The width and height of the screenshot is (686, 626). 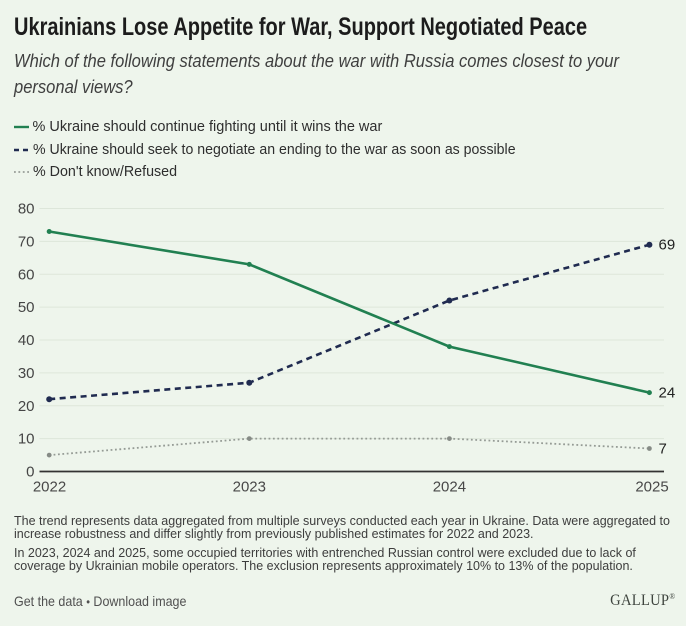 What do you see at coordinates (26, 340) in the screenshot?
I see `svg-text: 40` at bounding box center [26, 340].